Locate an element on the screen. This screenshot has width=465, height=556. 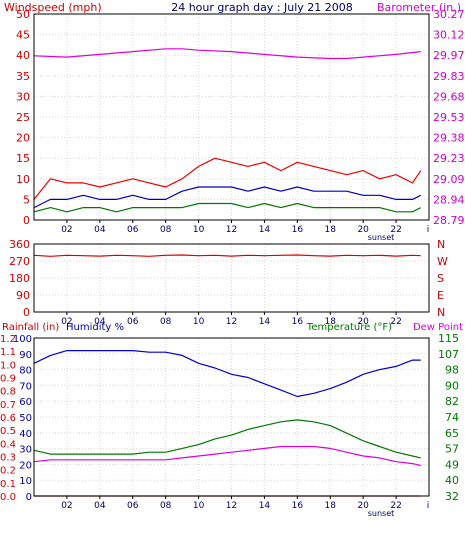
humidity-line is located at coordinates (227, 374).